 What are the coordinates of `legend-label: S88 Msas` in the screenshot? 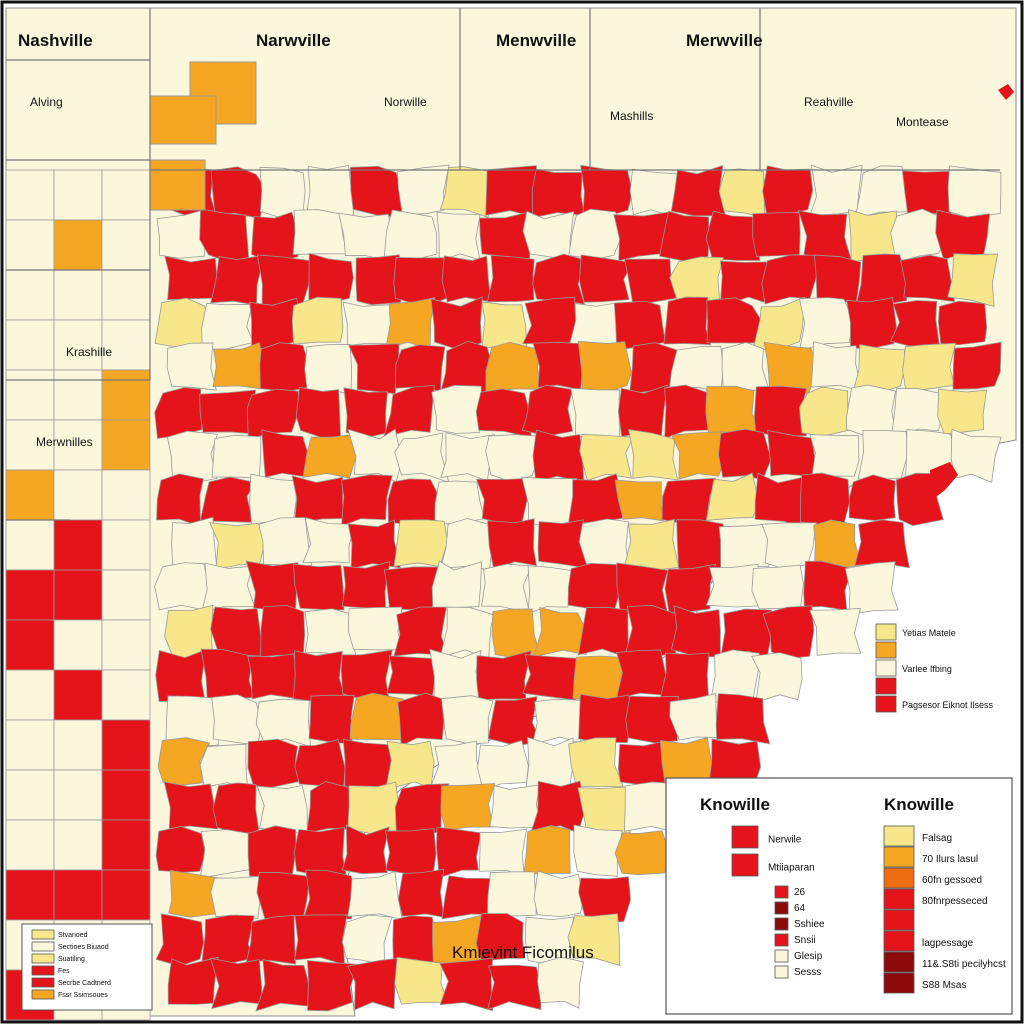 It's located at (944, 985).